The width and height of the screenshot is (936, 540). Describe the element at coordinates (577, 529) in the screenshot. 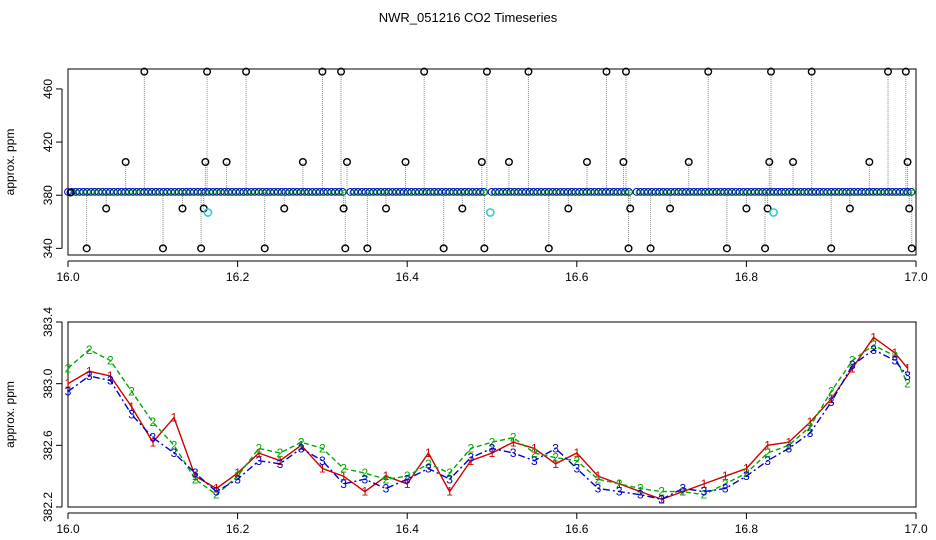

I see `bottom-x-tick-label: 16.6` at that location.